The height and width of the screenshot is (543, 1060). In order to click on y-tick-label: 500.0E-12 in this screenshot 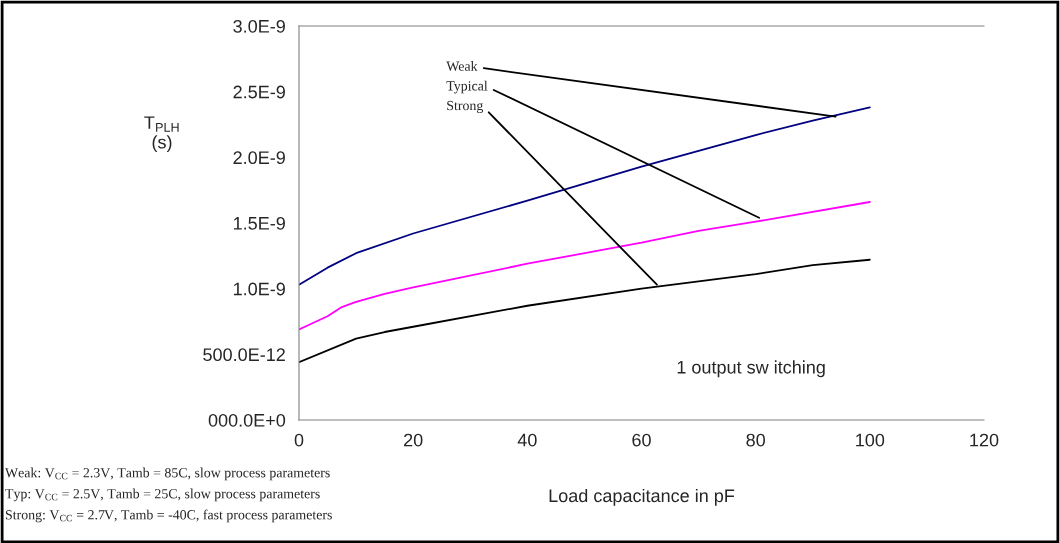, I will do `click(244, 355)`.